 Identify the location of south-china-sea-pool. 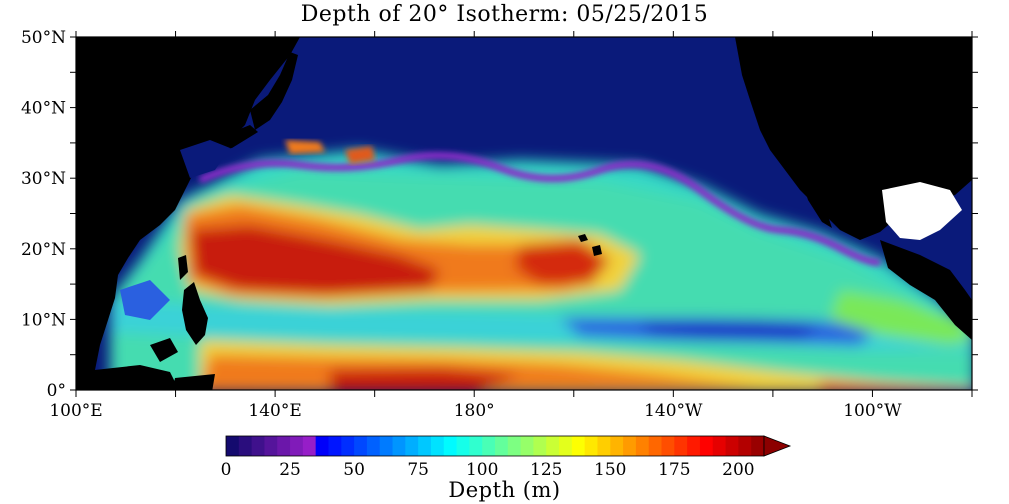
(145, 300).